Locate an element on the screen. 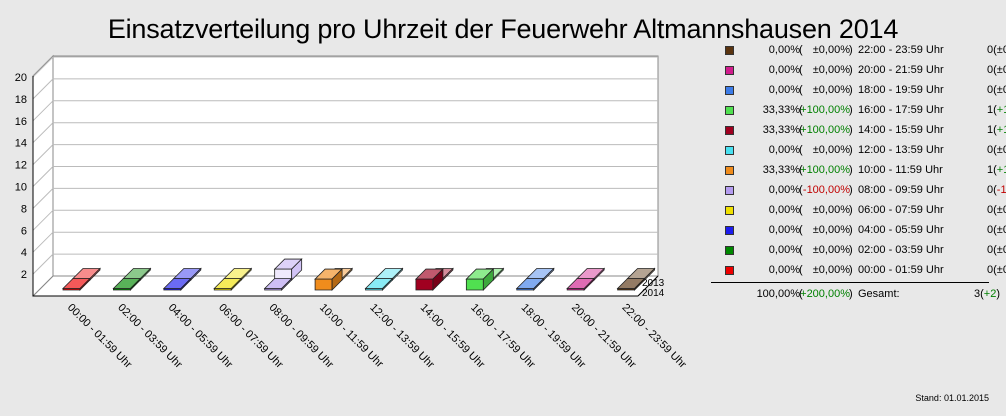 This screenshot has width=1006, height=416. total-percent-change: +200,00% is located at coordinates (825, 294).